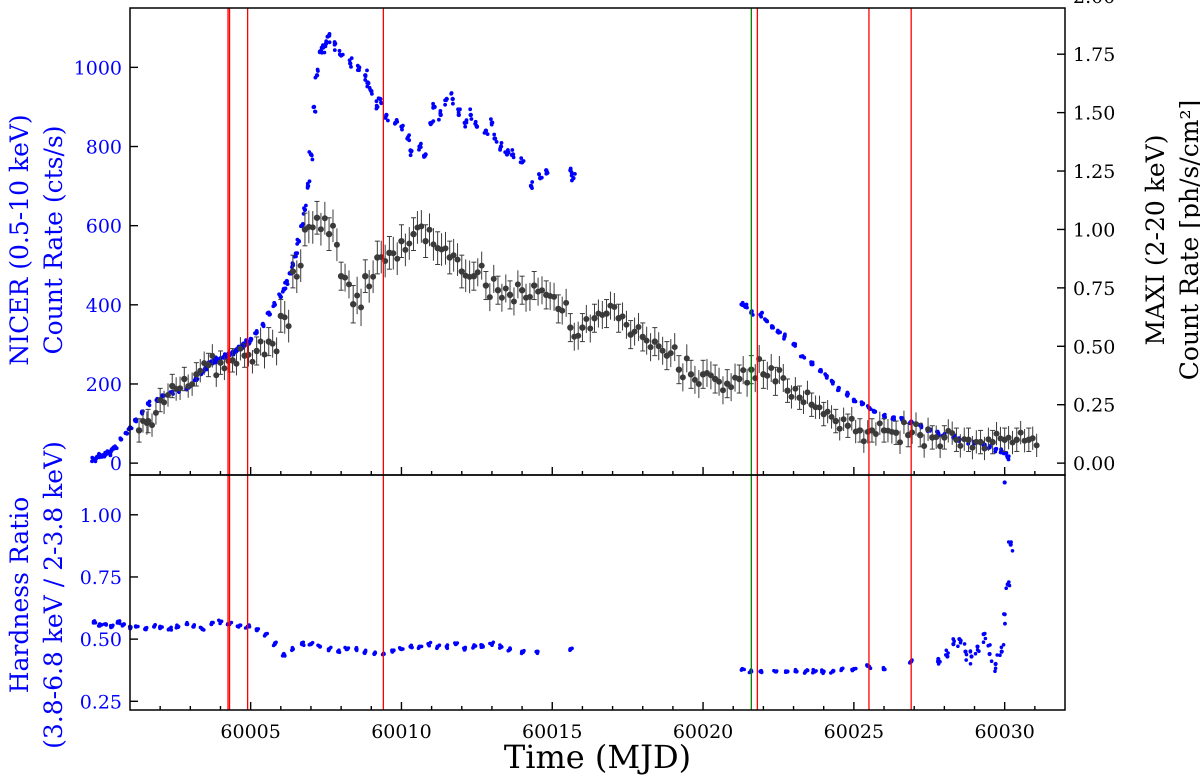 The image size is (1200, 778). Describe the element at coordinates (101, 578) in the screenshot. I see `hr-y-tick-label: 0.75` at that location.